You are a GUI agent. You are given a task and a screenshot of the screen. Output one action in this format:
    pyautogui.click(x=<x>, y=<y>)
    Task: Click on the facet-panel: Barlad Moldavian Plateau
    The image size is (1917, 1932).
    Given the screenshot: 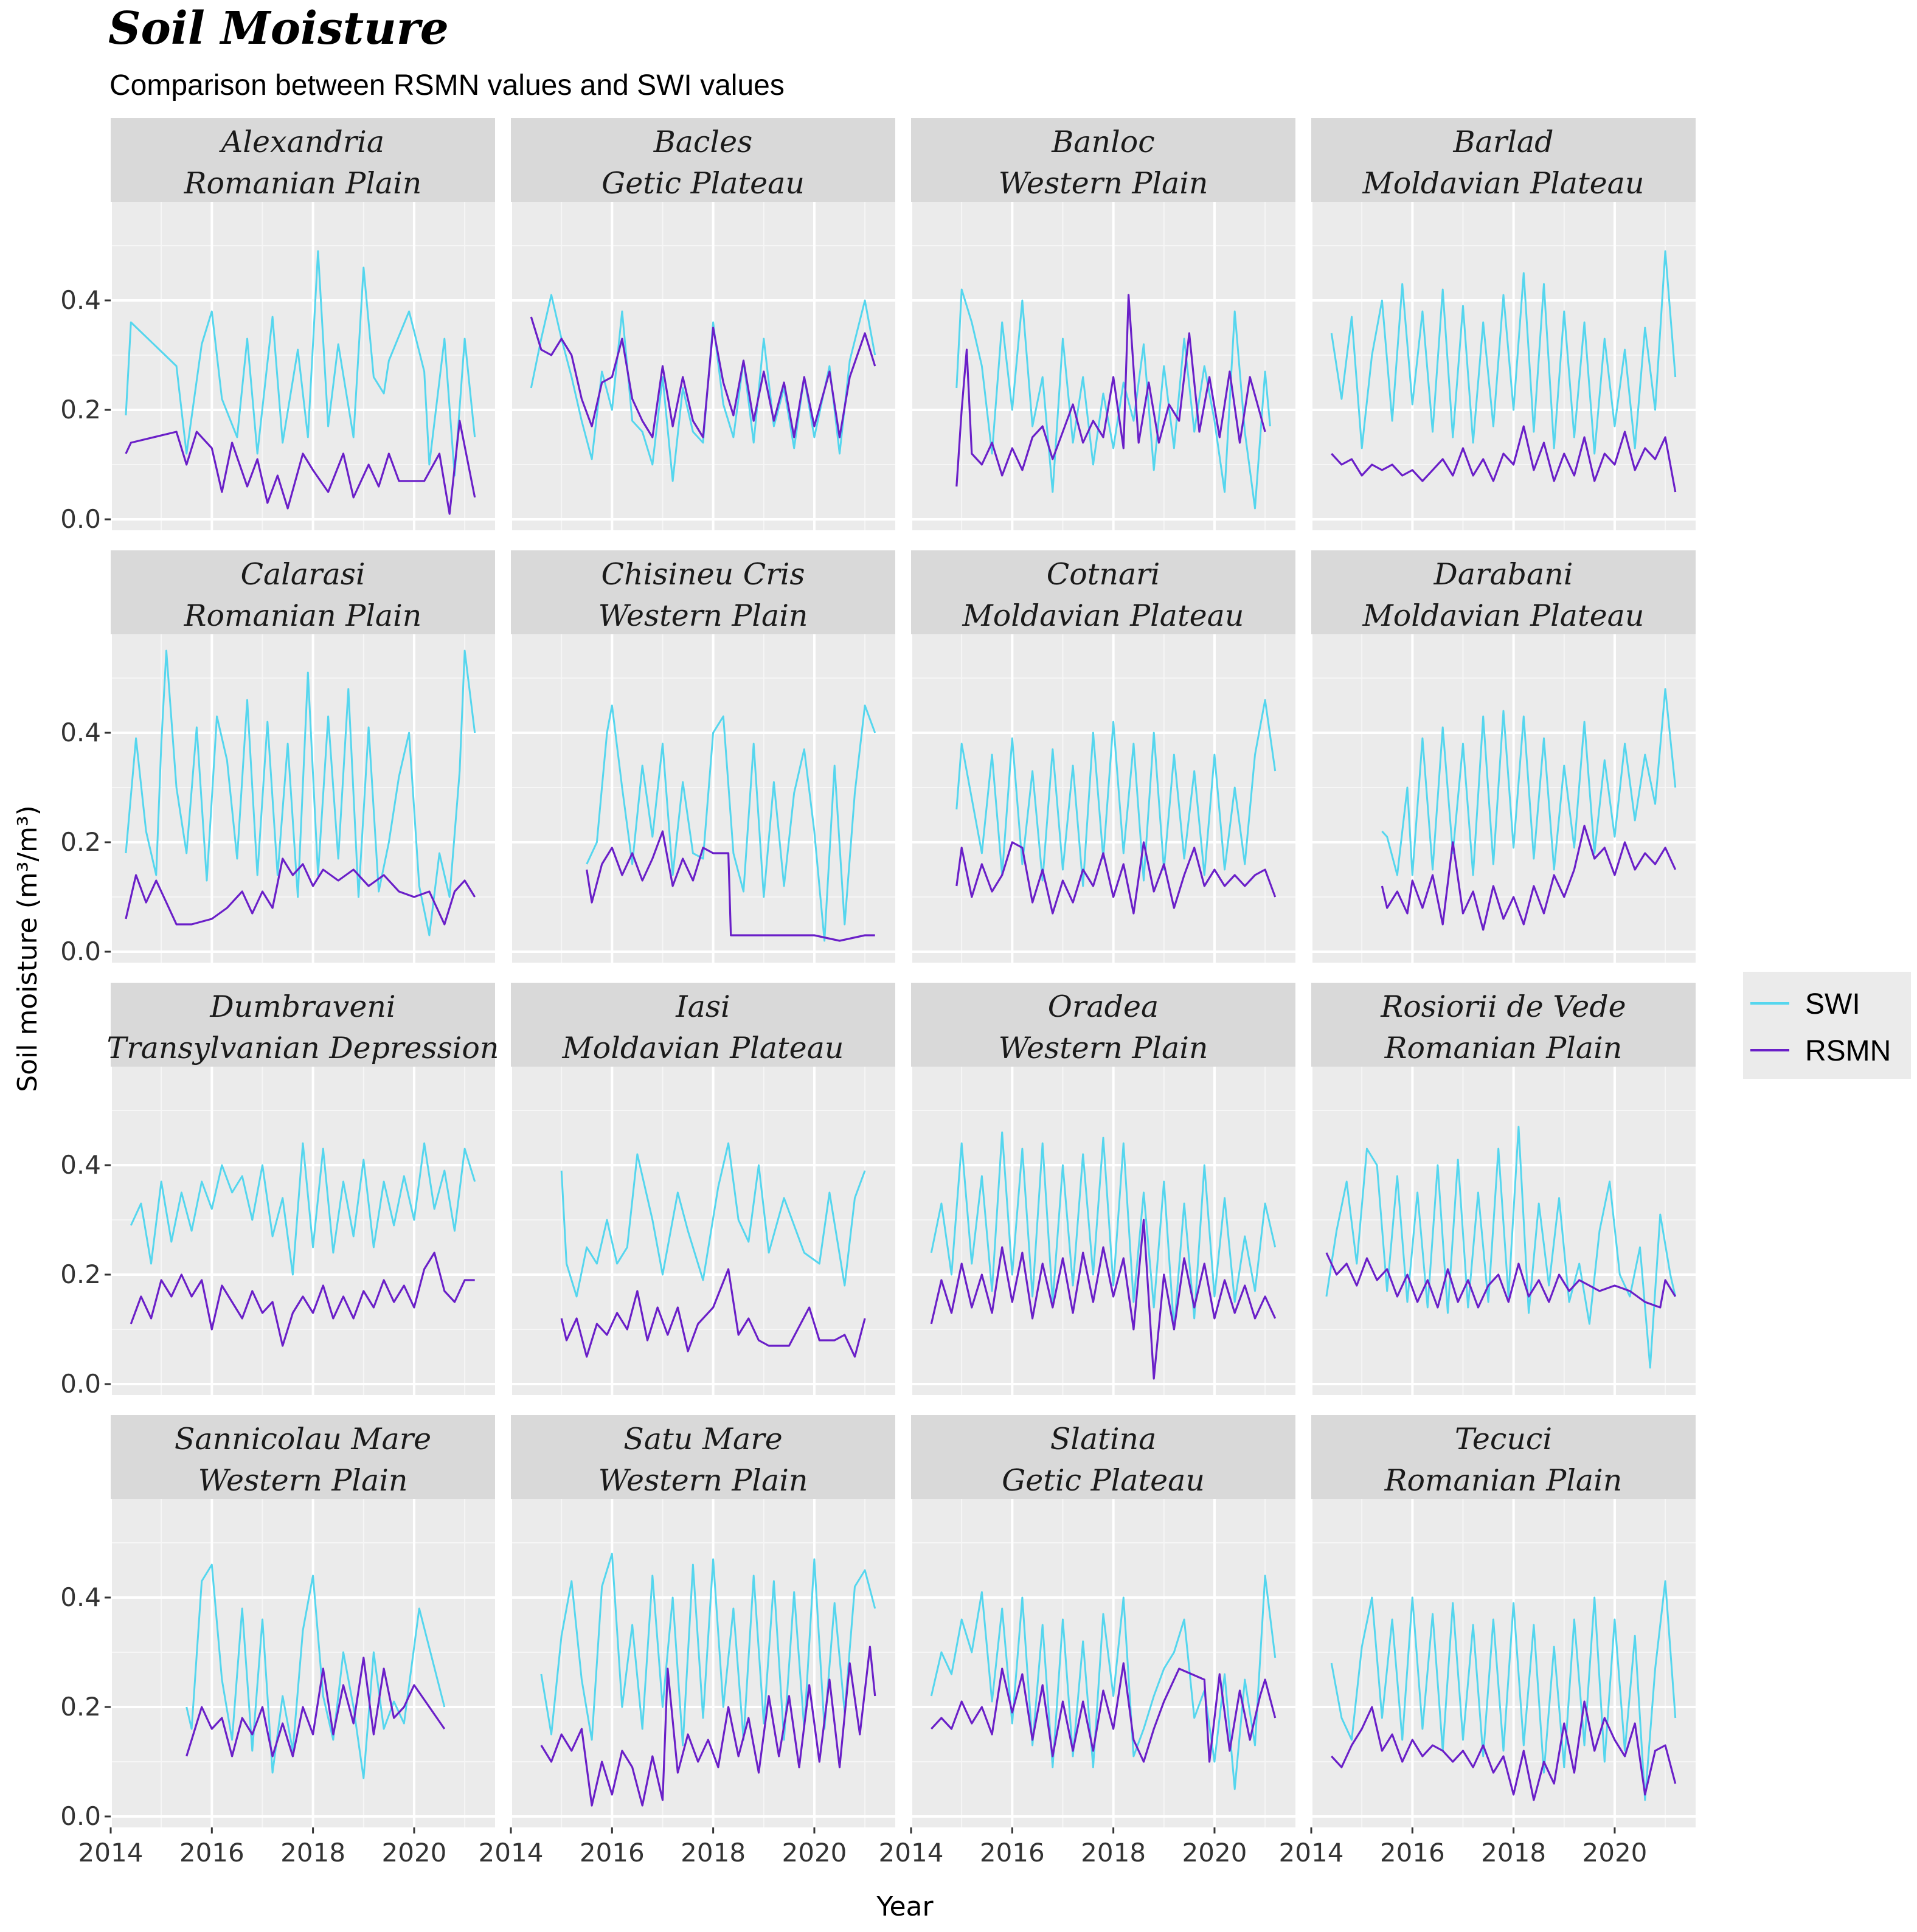 What is the action you would take?
    pyautogui.click(x=1503, y=324)
    